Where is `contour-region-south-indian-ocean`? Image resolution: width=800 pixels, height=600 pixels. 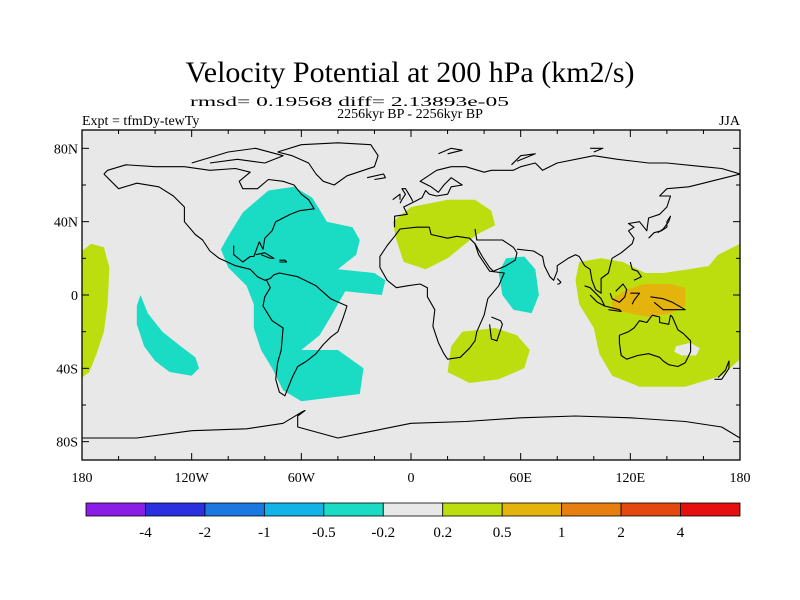 contour-region-south-indian-ocean is located at coordinates (488, 355).